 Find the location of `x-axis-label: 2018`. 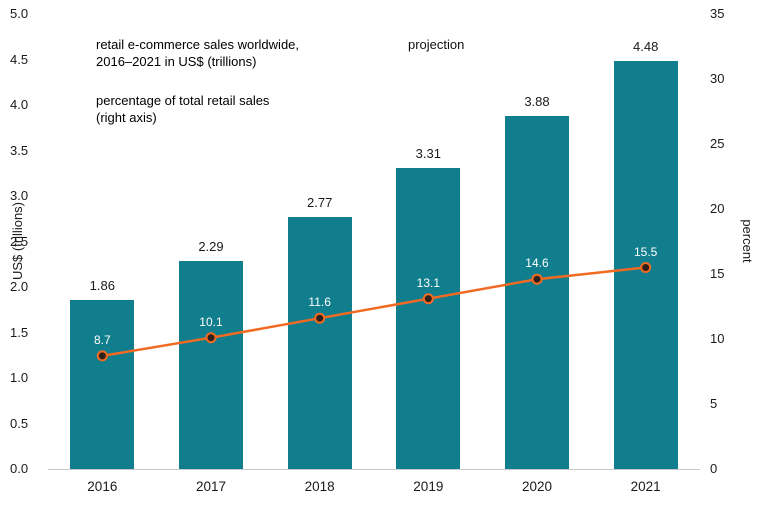

x-axis-label: 2018 is located at coordinates (319, 486).